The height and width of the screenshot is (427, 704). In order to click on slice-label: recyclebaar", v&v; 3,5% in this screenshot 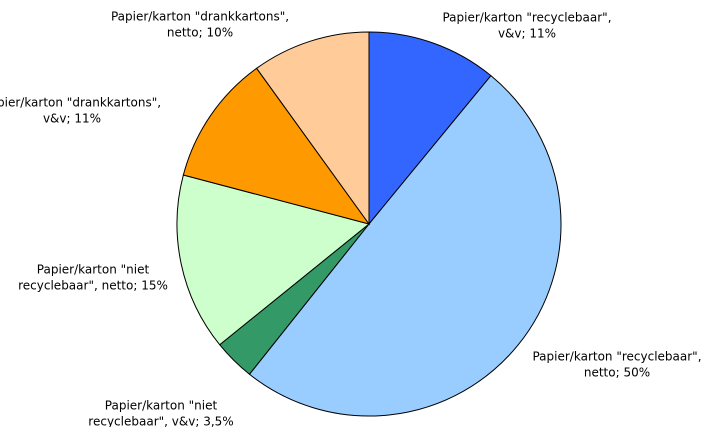, I will do `click(160, 421)`.